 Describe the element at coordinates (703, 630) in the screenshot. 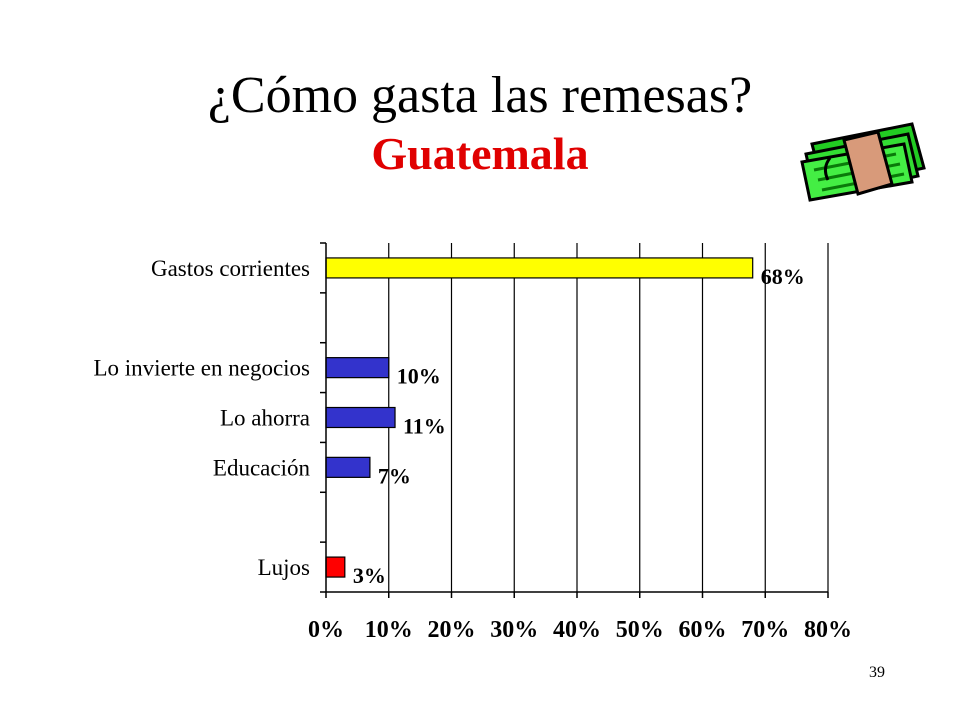

I see `x-tick-label: 60%` at that location.